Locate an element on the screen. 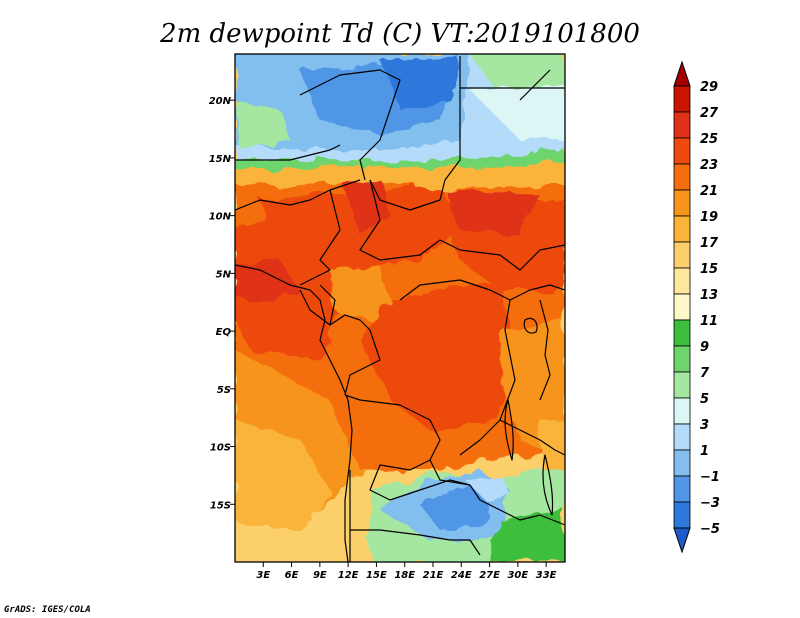  lon-tick-label: 27E is located at coordinates (489, 575).